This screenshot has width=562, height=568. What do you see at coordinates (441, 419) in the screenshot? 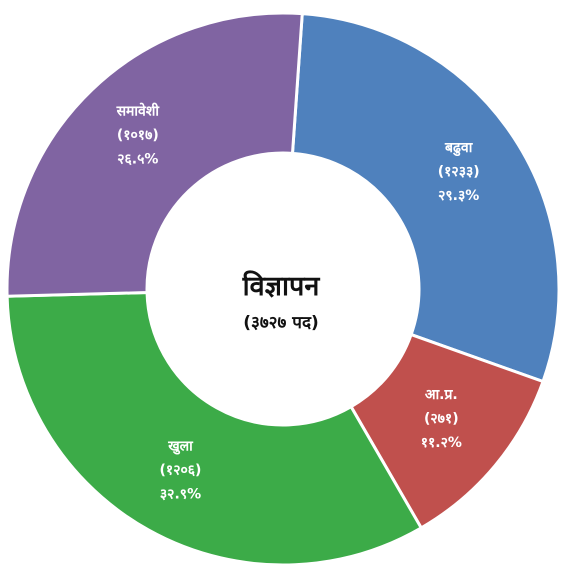
I see `slice-label-count-1: (२७१)` at bounding box center [441, 419].